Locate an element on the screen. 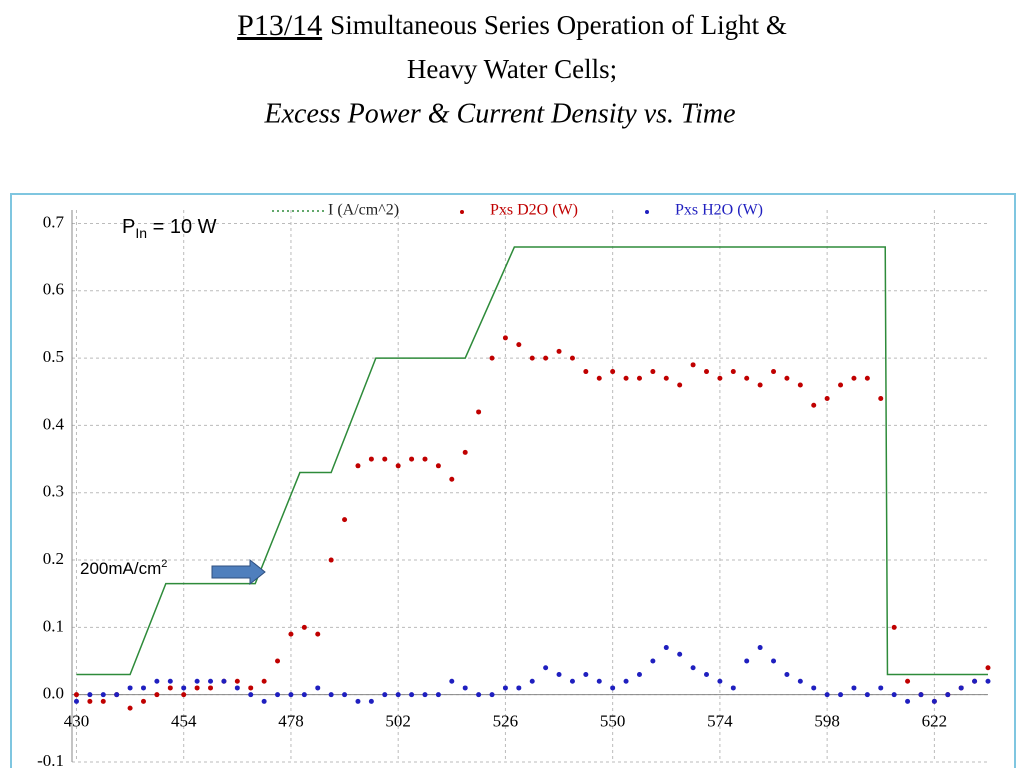  legend-swatch is located at coordinates (462, 212).